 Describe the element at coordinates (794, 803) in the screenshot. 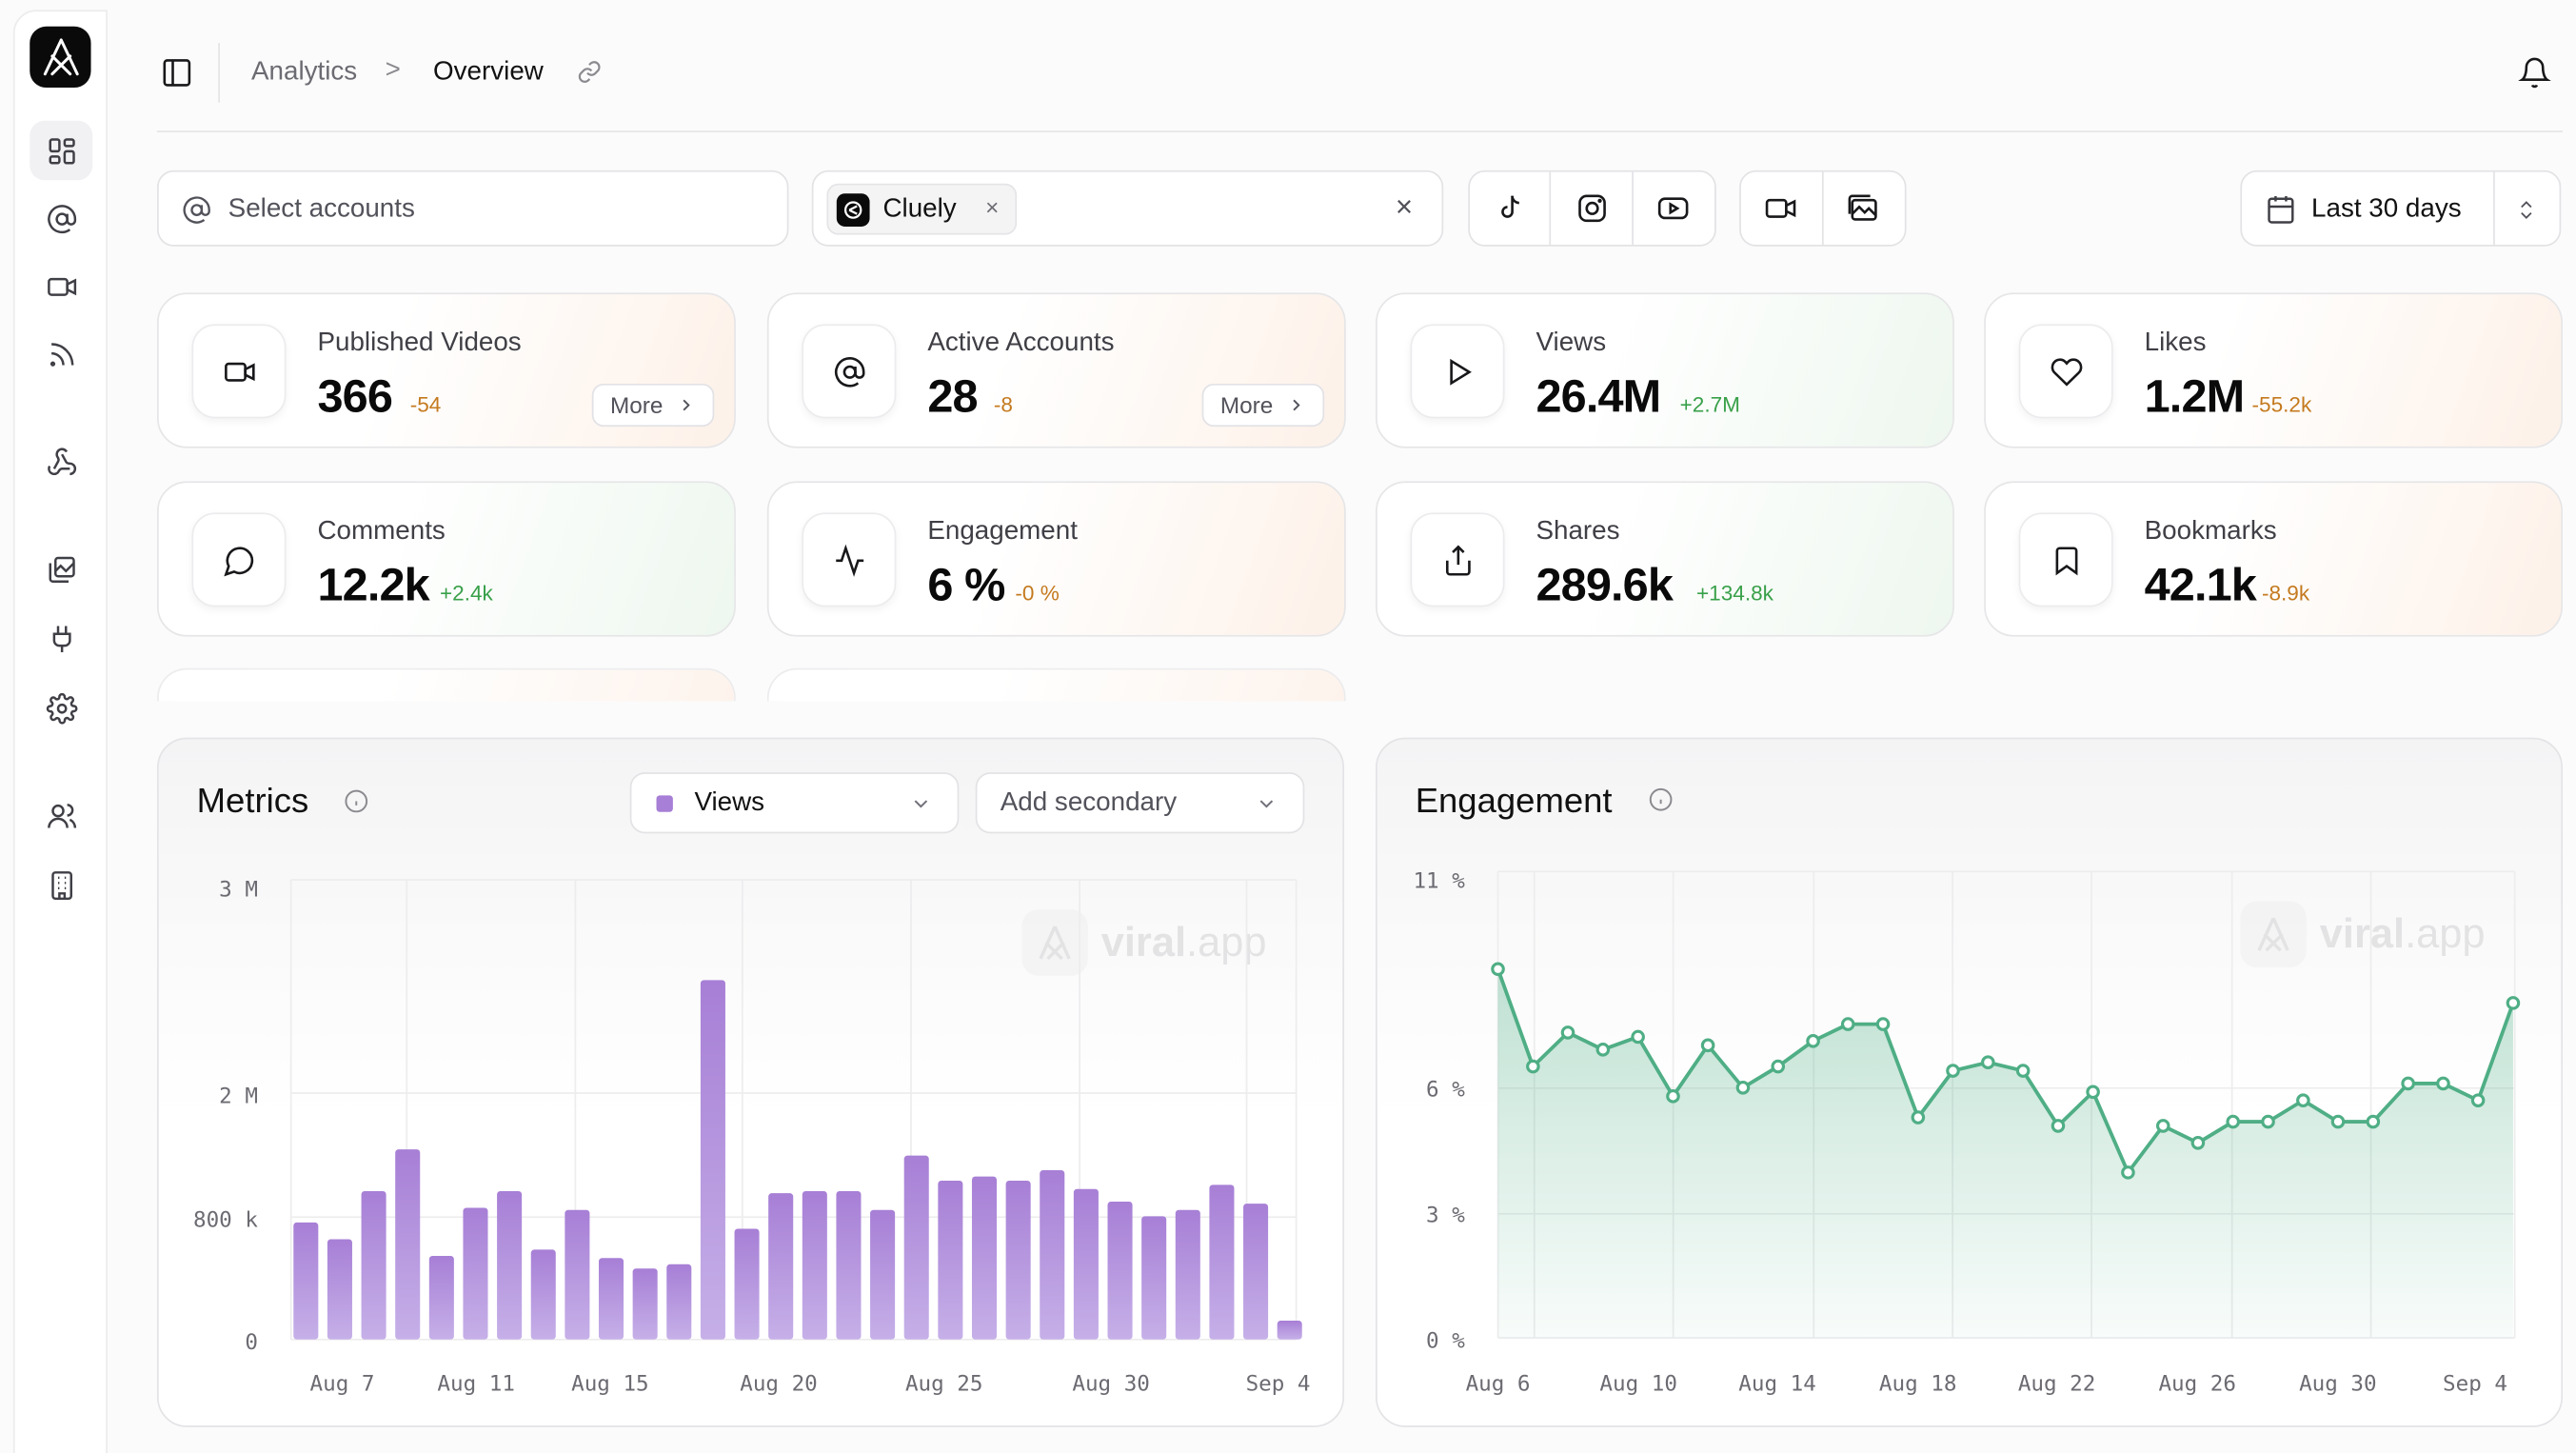

I see `primary-metric-select: Views` at that location.